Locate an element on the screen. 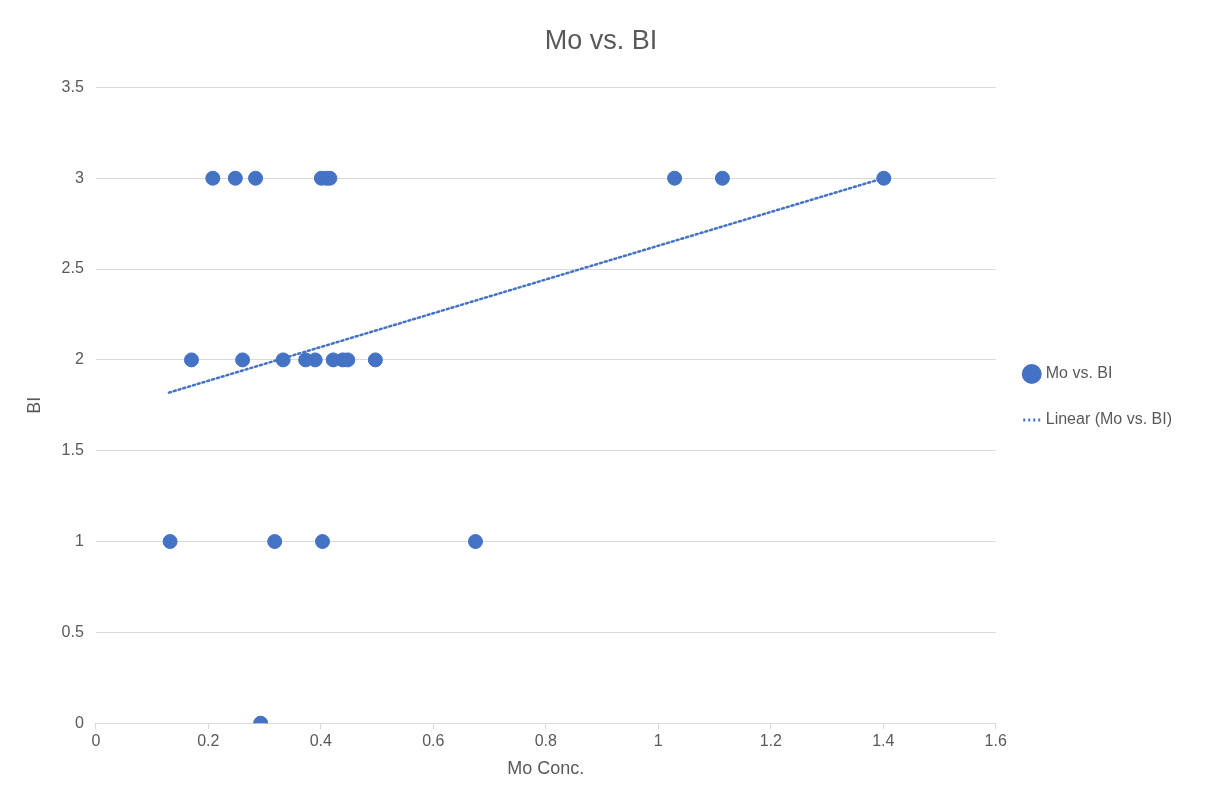 The height and width of the screenshot is (804, 1212). x-tick-label: 0.8 is located at coordinates (546, 741).